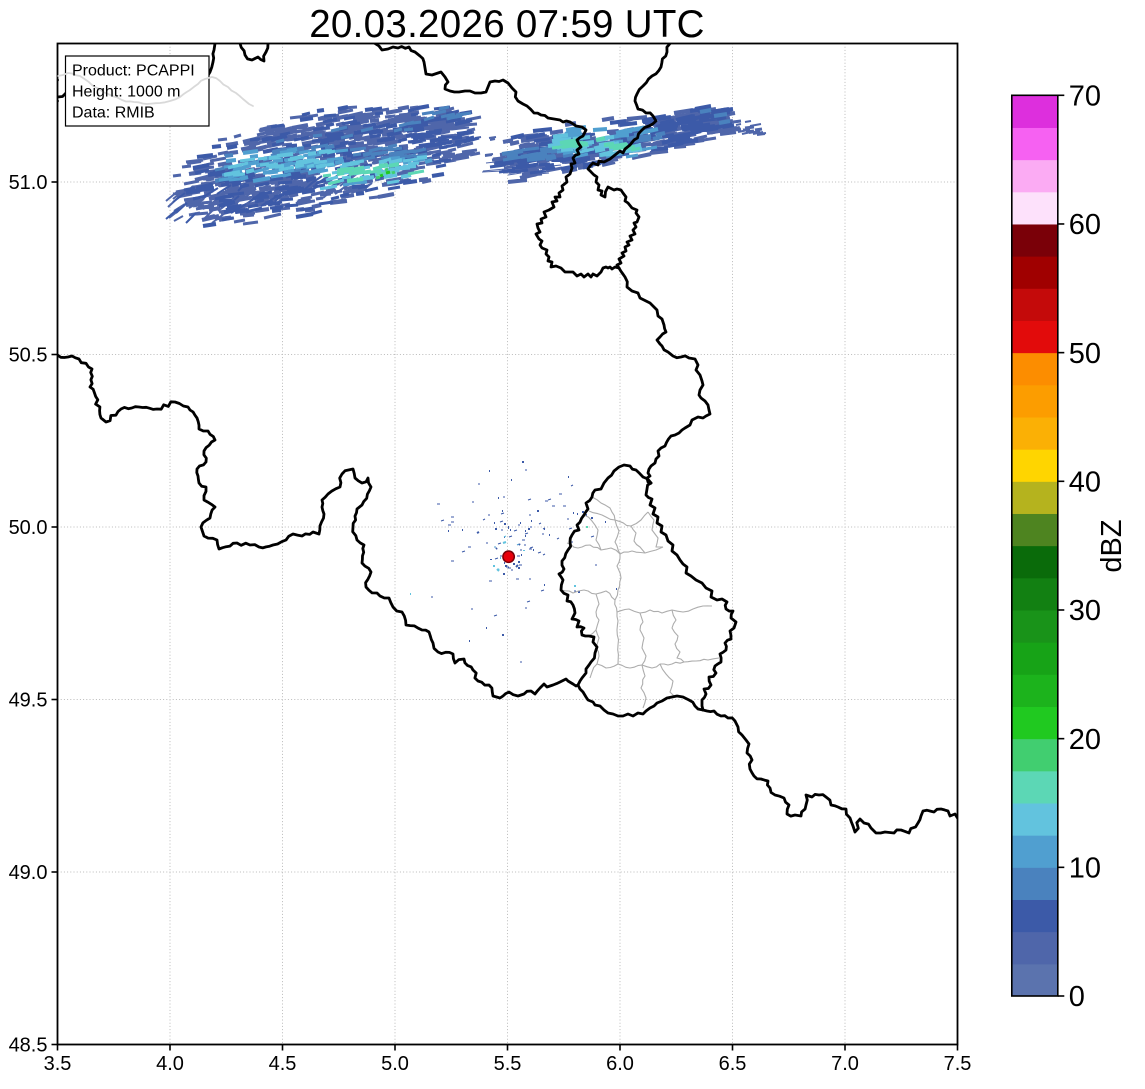 This screenshot has width=1145, height=1089. What do you see at coordinates (1085, 611) in the screenshot?
I see `svg-text: 30` at bounding box center [1085, 611].